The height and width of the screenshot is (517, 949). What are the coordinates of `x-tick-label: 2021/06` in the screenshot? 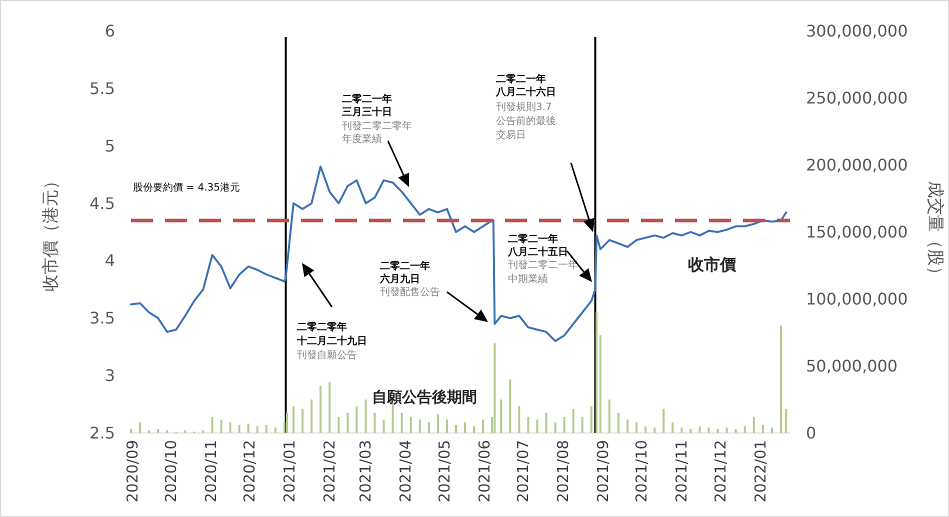 It's located at (484, 471).